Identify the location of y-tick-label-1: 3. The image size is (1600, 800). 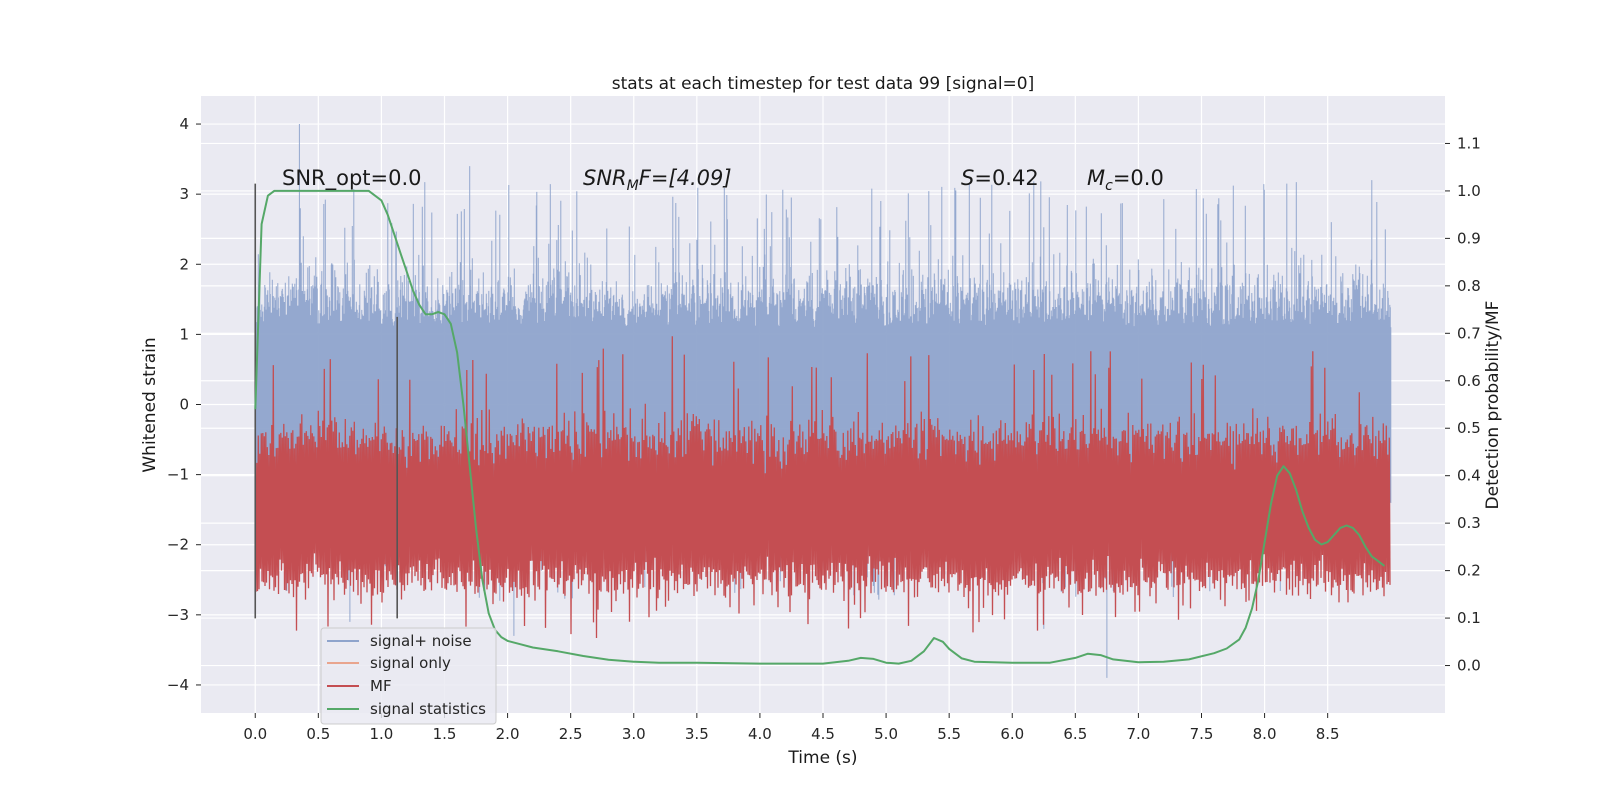
(184, 194).